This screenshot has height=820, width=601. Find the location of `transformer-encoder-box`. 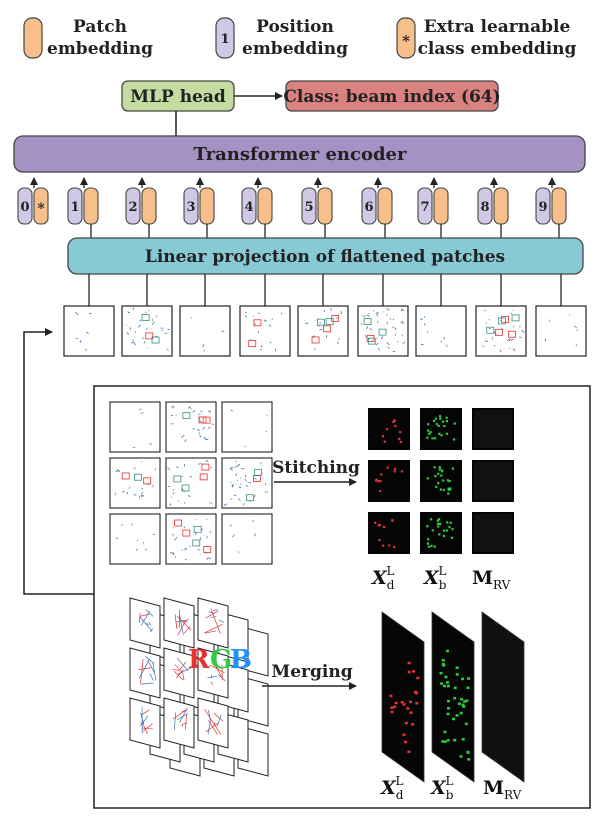

transformer-encoder-box is located at coordinates (299, 154).